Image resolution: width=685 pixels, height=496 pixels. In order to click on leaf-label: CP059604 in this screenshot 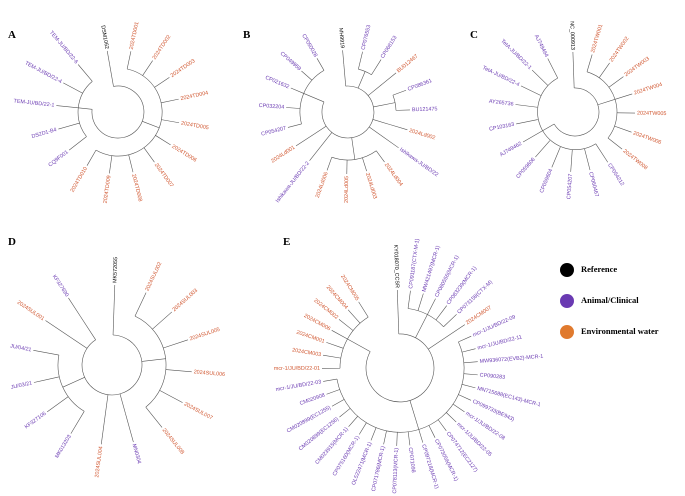, I will do `click(546, 181)`.